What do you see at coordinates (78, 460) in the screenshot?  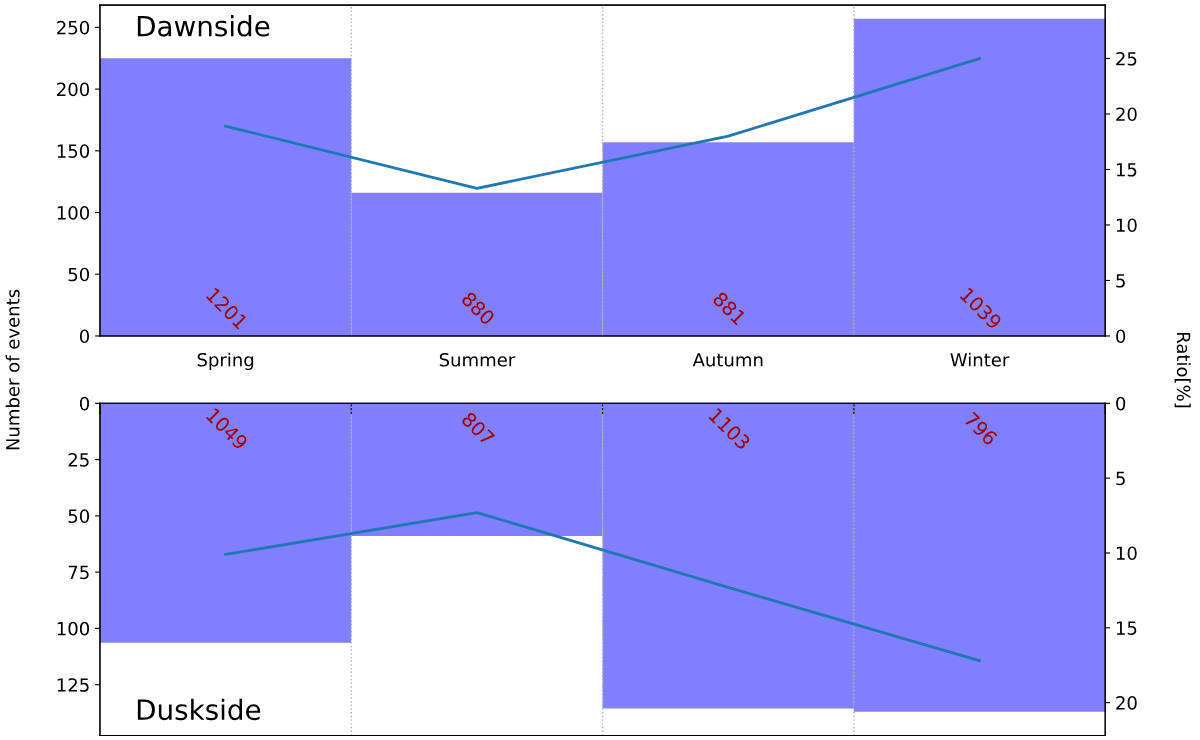 I see `y-tick-label: 25` at bounding box center [78, 460].